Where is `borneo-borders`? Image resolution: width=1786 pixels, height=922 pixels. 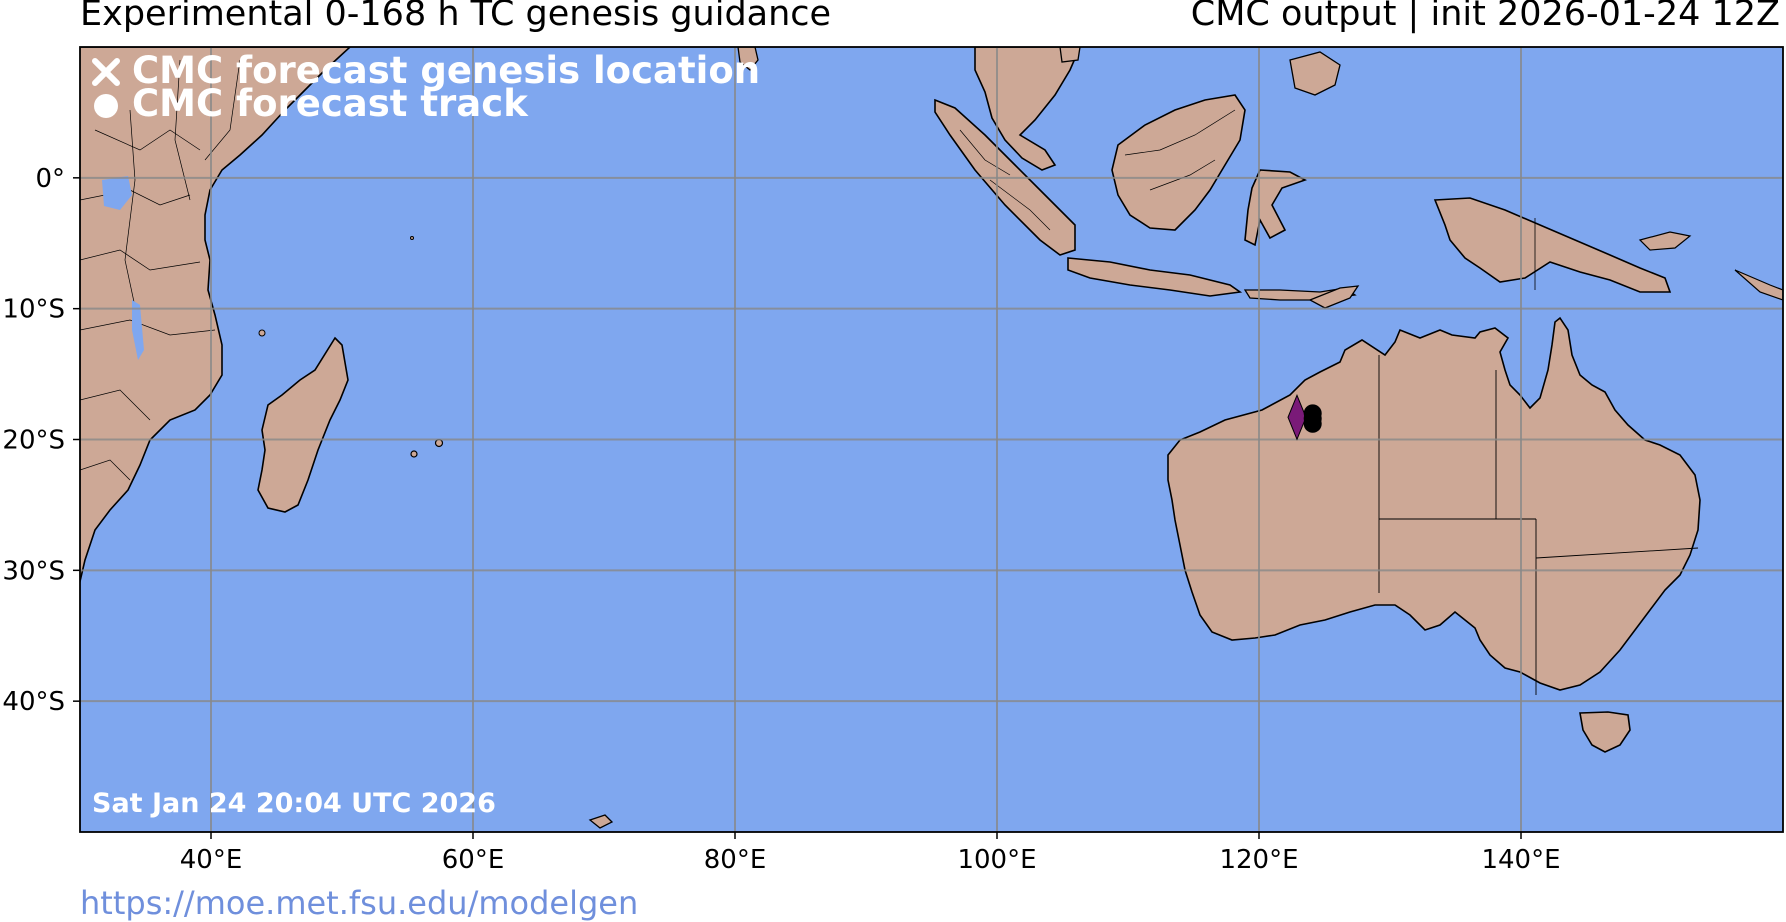 borneo-borders is located at coordinates (1180, 150).